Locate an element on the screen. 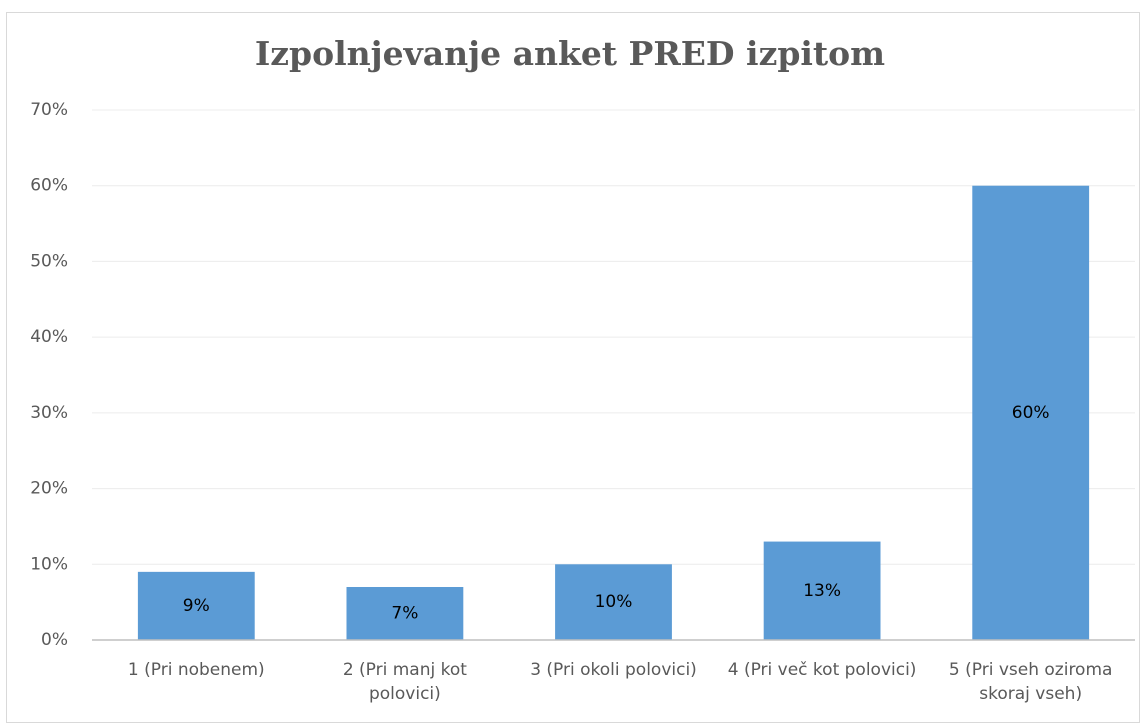 This screenshot has height=724, width=1143. data-label: 7% is located at coordinates (404, 614).